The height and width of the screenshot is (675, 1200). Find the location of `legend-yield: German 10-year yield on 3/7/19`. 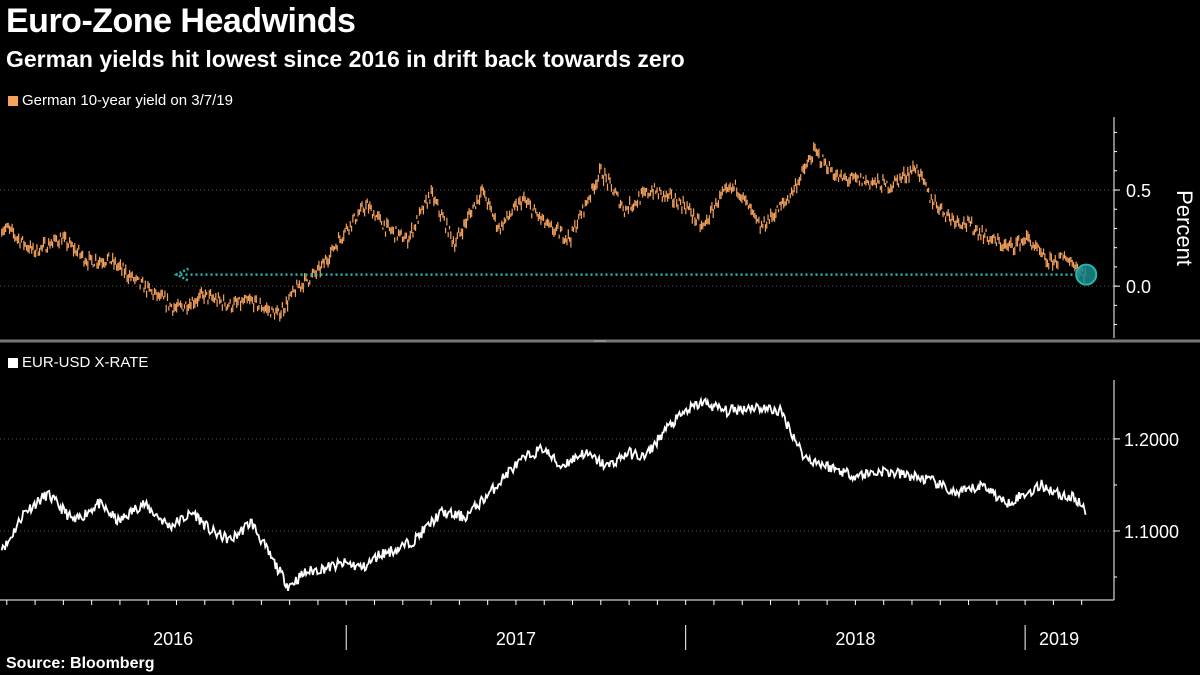

legend-yield: German 10-year yield on 3/7/19 is located at coordinates (120, 100).